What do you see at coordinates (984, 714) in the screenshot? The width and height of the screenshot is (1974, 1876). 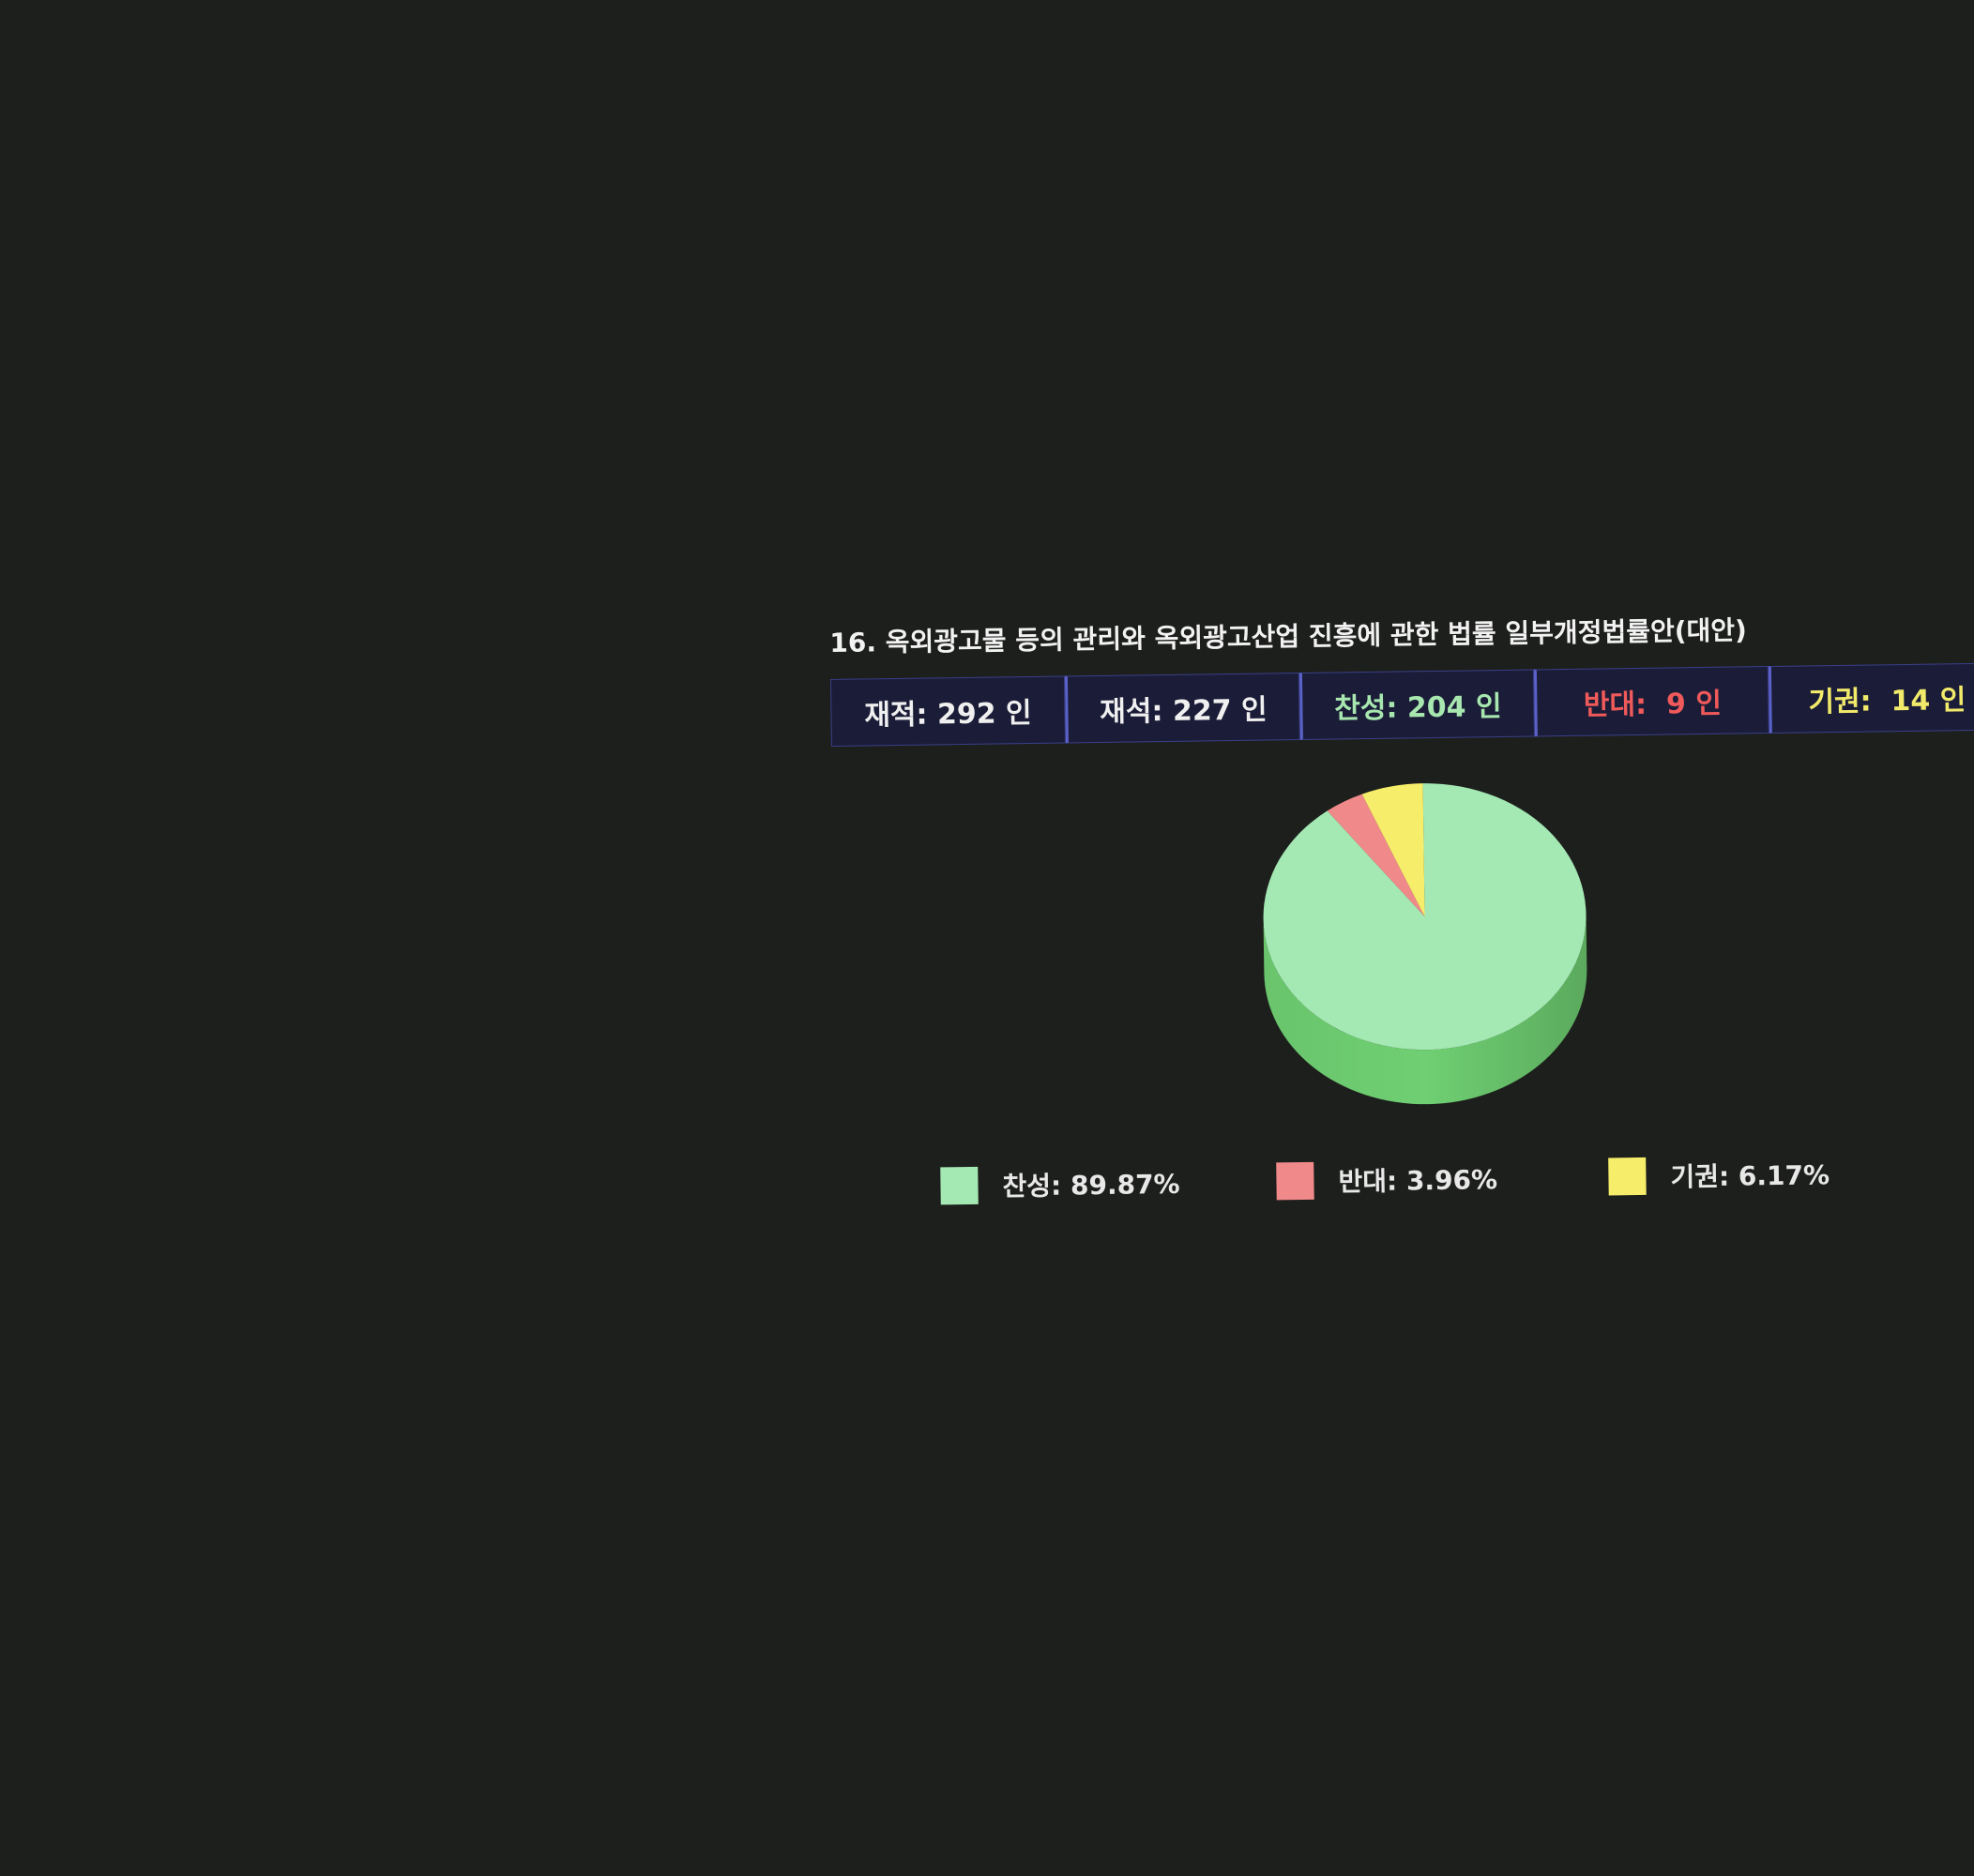 I see `stat-registered-value: 292 인` at bounding box center [984, 714].